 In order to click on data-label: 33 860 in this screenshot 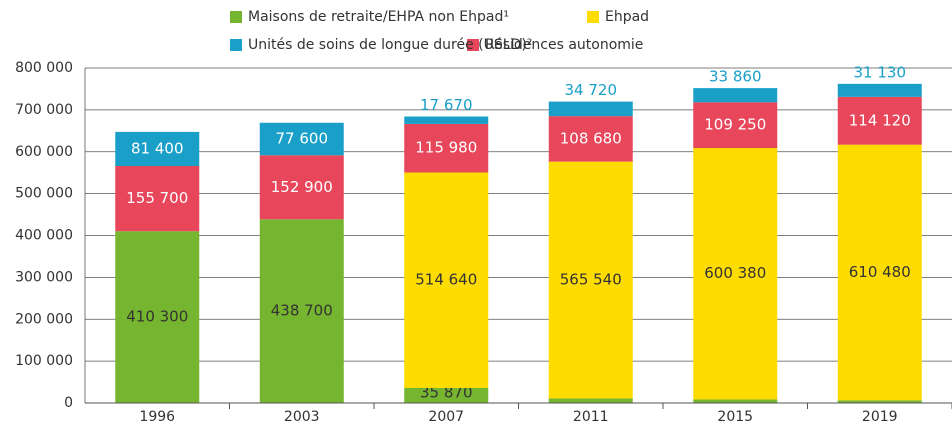, I will do `click(735, 77)`.